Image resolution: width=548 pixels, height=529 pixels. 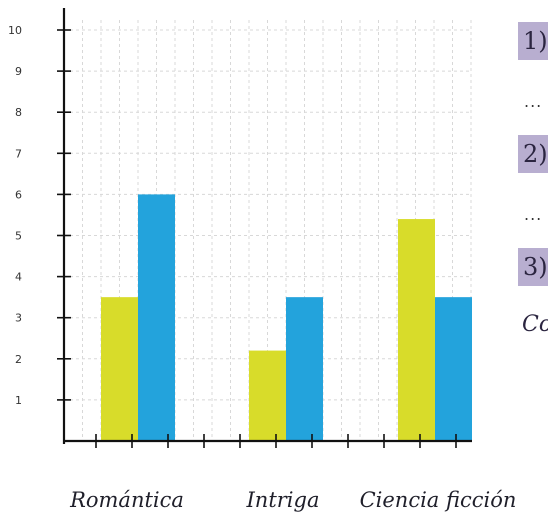 What do you see at coordinates (18, 71) in the screenshot?
I see `y-tick-label: 9` at bounding box center [18, 71].